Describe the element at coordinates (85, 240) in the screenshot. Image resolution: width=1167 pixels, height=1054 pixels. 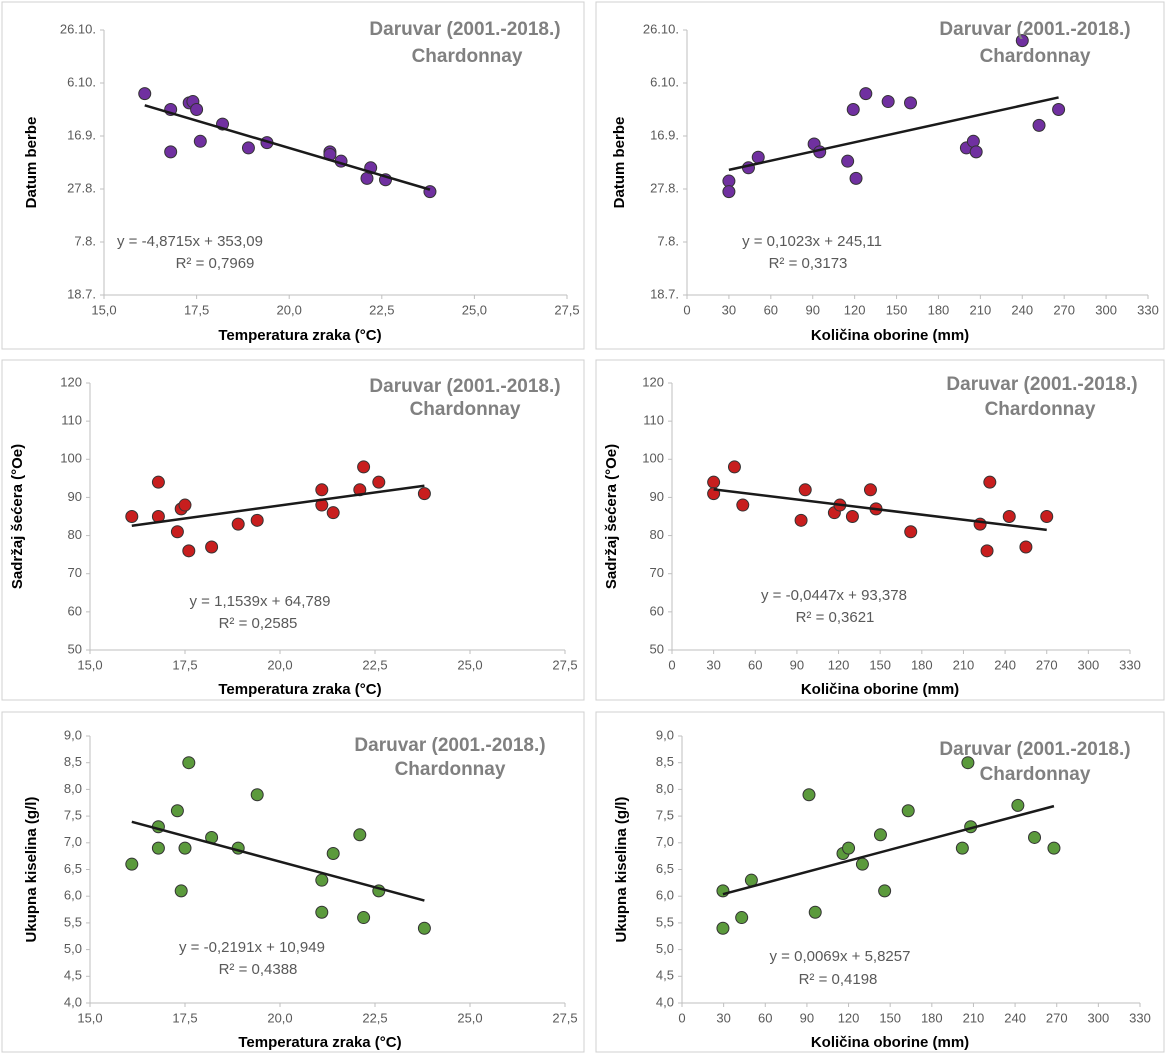
I see `y-tick-label: 7.8.` at that location.